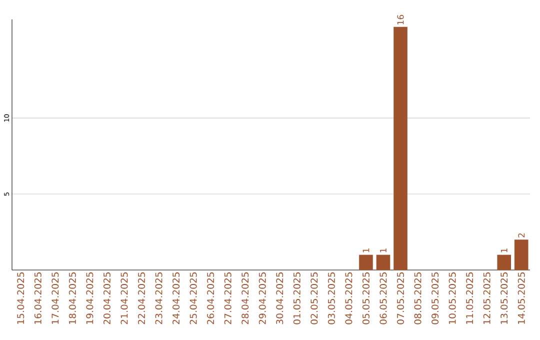  I want to click on x-tick-label: 08.05.2025, so click(418, 298).